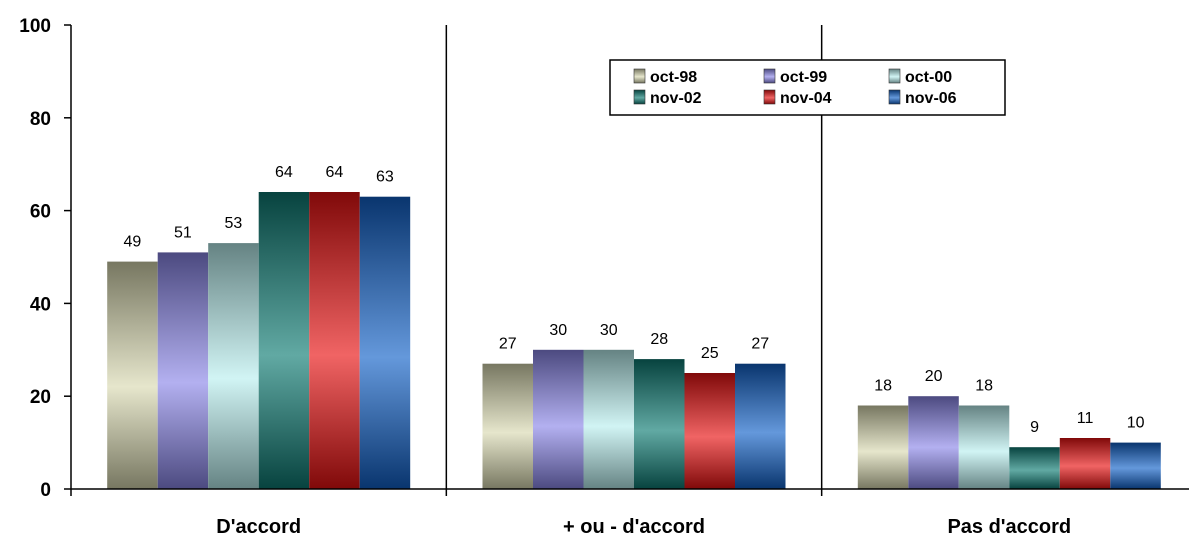 This screenshot has height=538, width=1189. Describe the element at coordinates (984, 386) in the screenshot. I see `data-label-oct-00-2: 18` at that location.